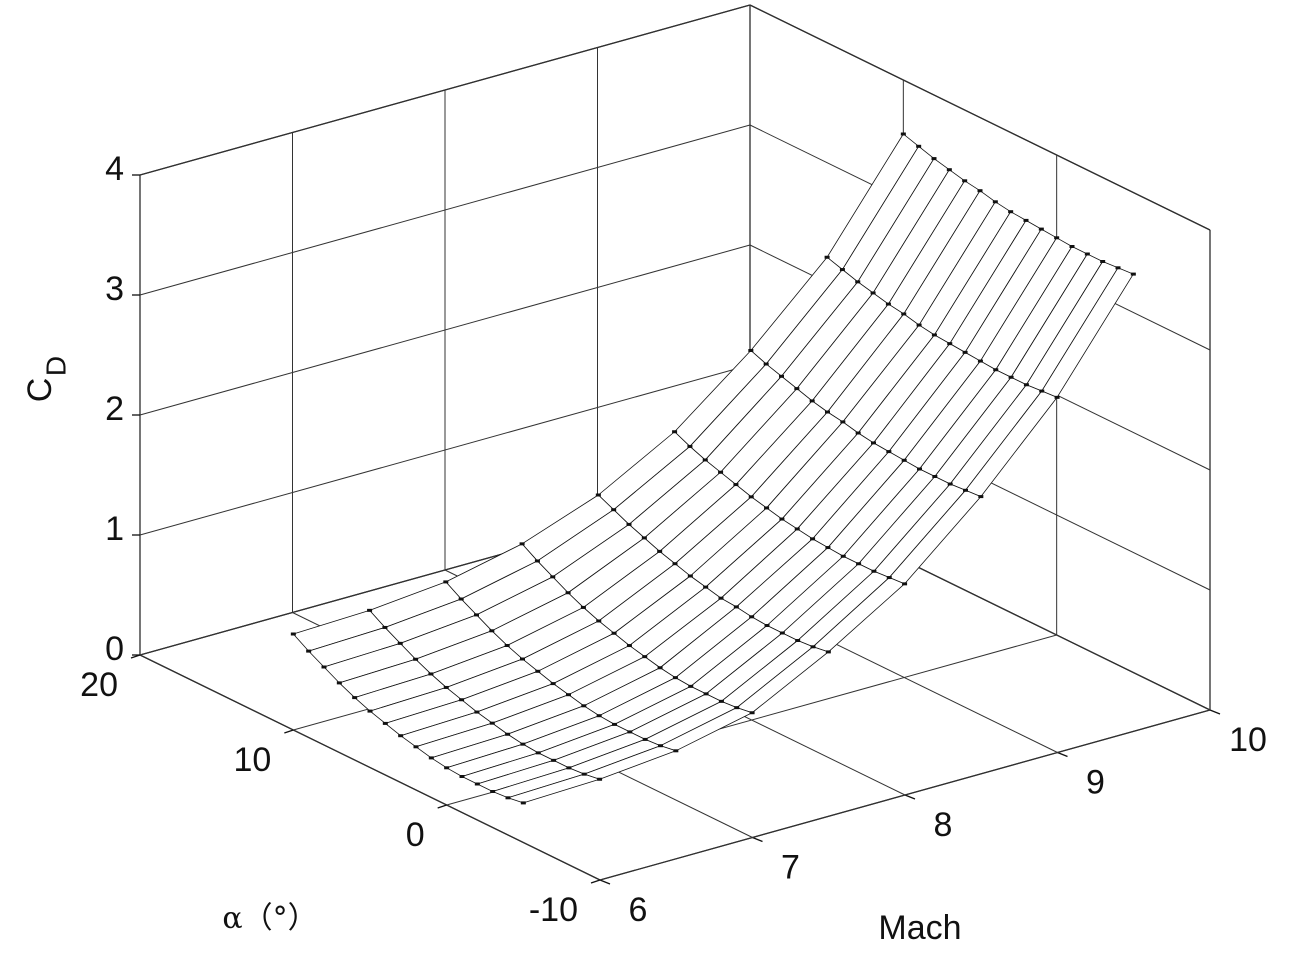  I want to click on y-axis-label: α（°）, so click(269, 918).